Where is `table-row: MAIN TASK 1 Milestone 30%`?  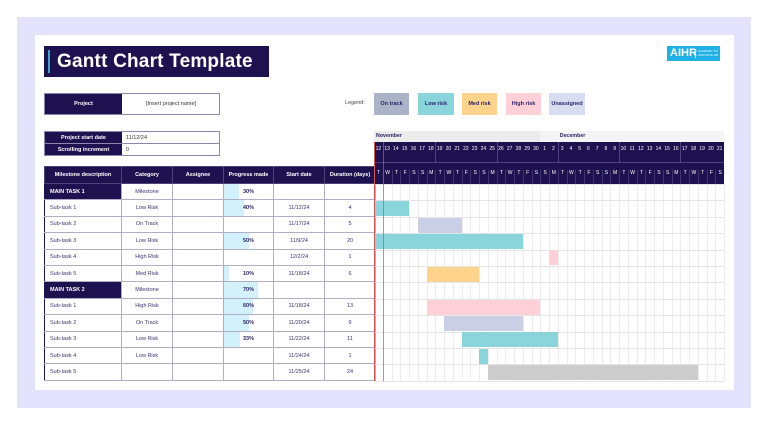 table-row: MAIN TASK 1 Milestone 30% is located at coordinates (210, 191).